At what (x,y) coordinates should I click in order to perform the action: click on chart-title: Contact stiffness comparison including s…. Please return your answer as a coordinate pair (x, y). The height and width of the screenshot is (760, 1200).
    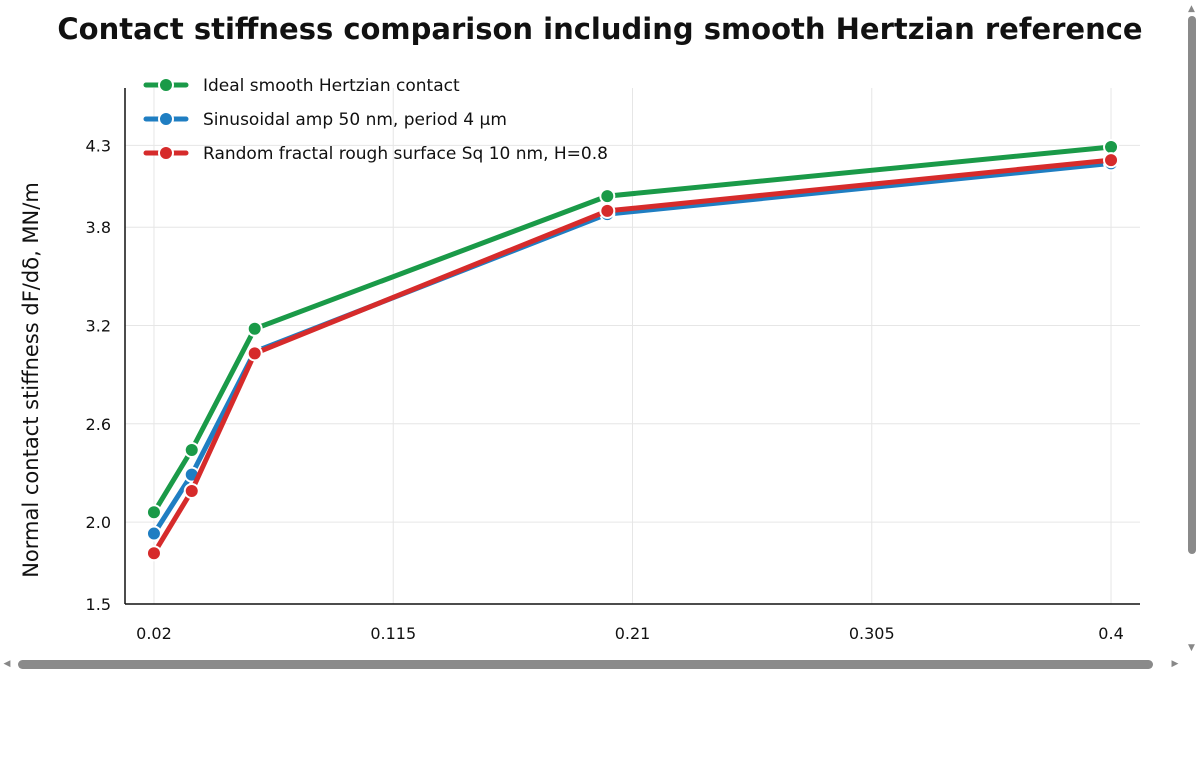
    Looking at the image, I should click on (600, 29).